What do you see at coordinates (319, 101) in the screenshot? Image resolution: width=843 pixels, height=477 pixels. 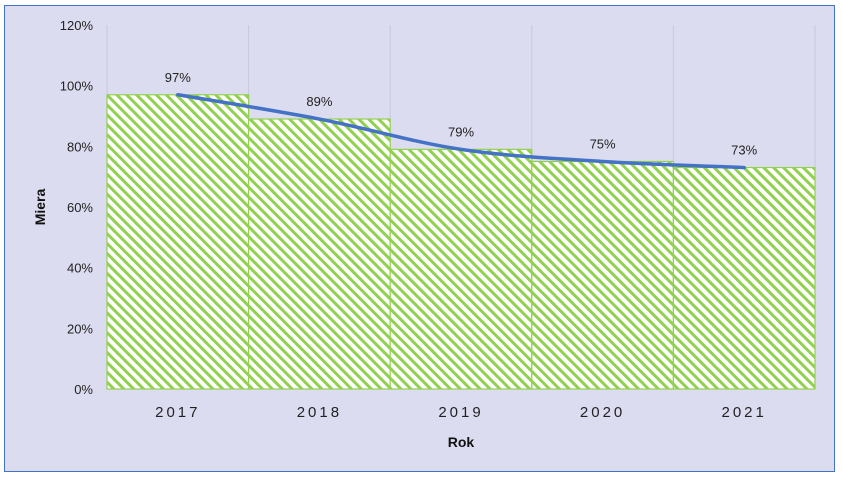 I see `data-label-2018: 89%` at bounding box center [319, 101].